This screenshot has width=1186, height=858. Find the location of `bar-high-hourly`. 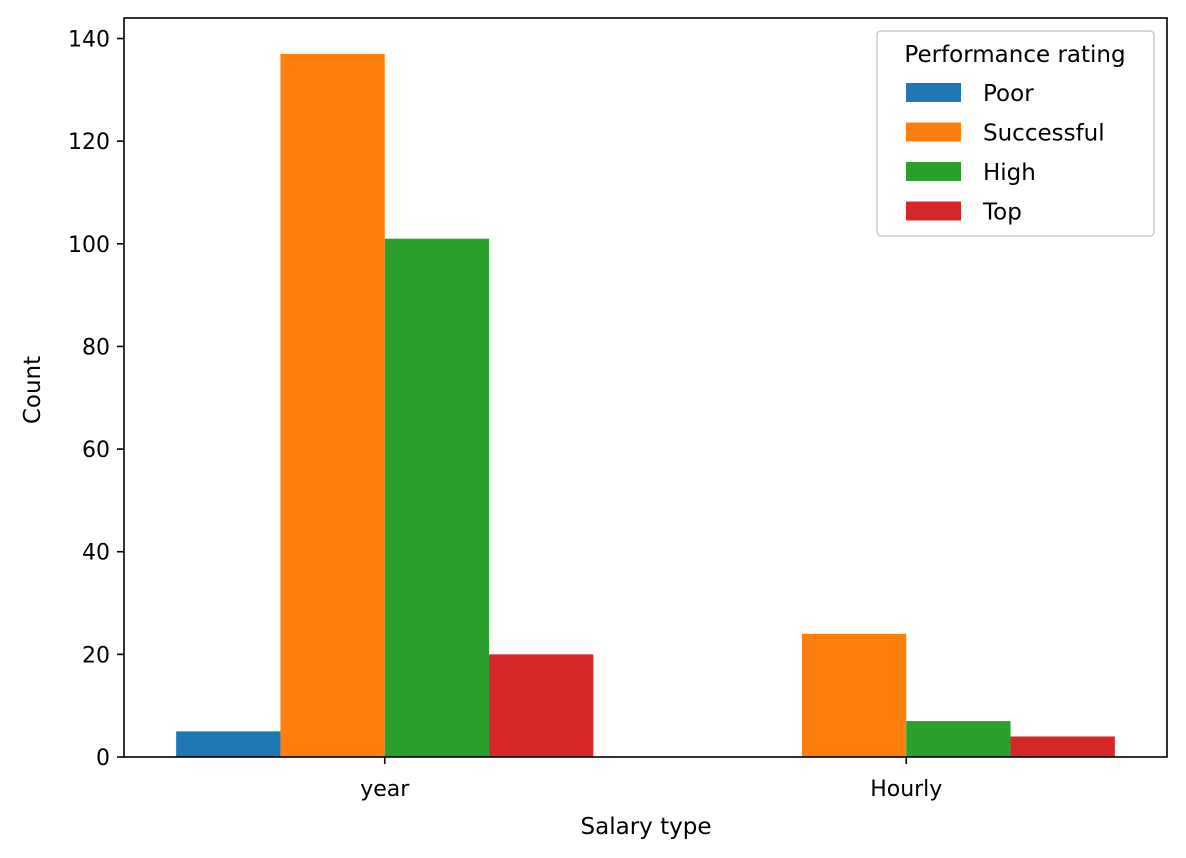

bar-high-hourly is located at coordinates (958, 739).